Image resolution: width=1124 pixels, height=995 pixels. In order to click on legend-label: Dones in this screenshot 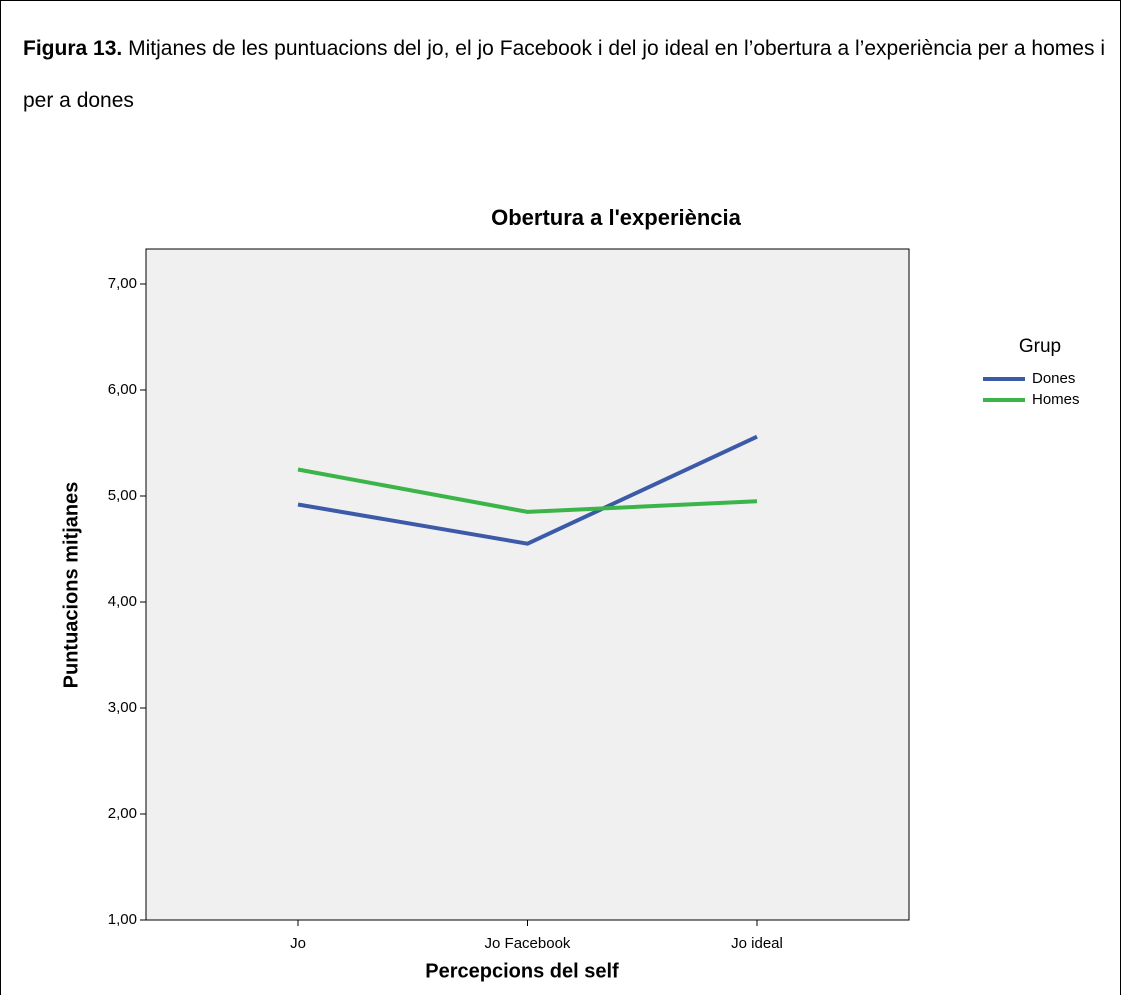, I will do `click(1053, 378)`.